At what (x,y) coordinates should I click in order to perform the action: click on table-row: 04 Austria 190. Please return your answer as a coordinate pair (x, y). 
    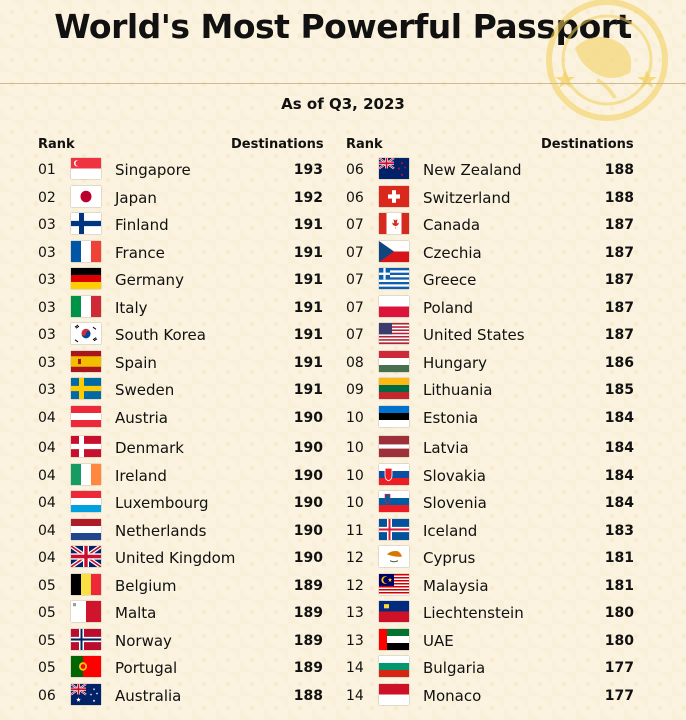
    Looking at the image, I should click on (188, 418).